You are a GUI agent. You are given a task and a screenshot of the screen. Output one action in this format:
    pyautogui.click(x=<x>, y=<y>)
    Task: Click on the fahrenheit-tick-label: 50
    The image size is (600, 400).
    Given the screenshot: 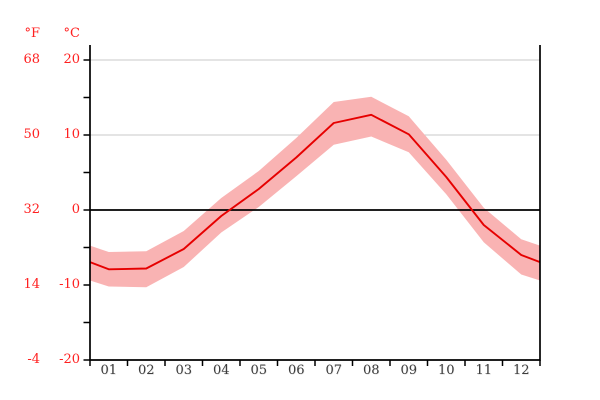 What is the action you would take?
    pyautogui.click(x=31, y=134)
    